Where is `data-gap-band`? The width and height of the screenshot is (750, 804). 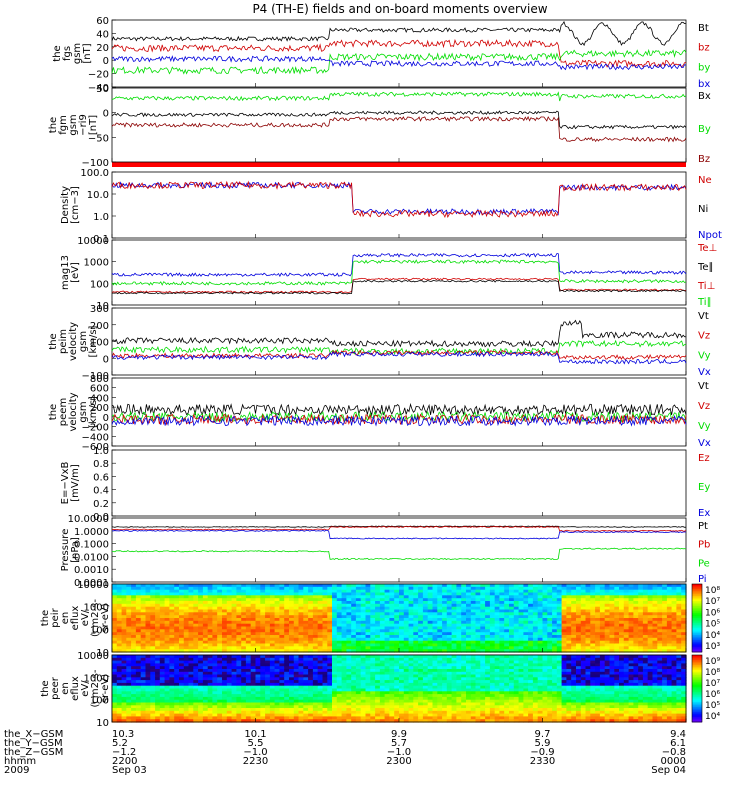 data-gap-band is located at coordinates (399, 164).